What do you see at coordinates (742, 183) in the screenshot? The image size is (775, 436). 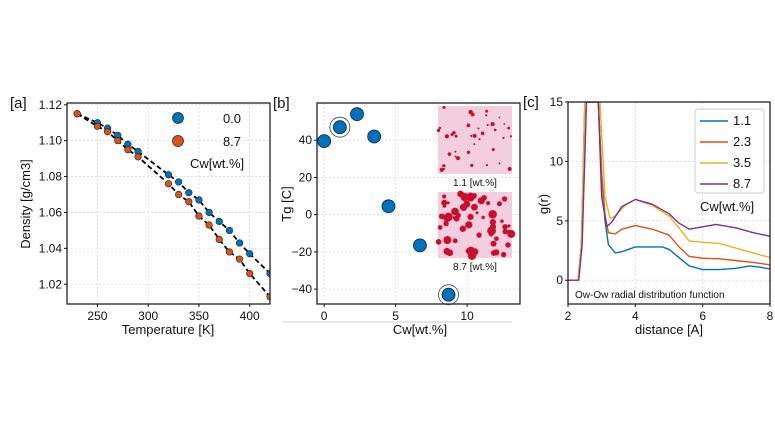 I see `legend-label: 8.7` at bounding box center [742, 183].